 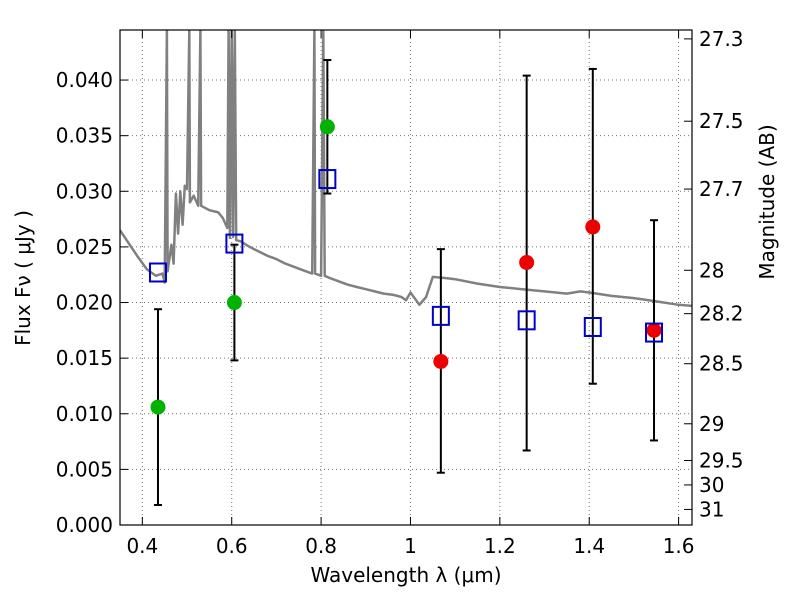 I want to click on y-tick-label: 0.000, so click(x=84, y=525).